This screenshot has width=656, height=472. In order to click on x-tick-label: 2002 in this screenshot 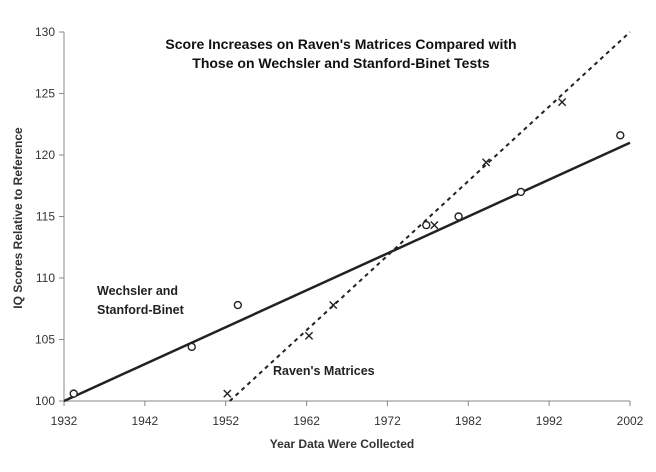, I will do `click(630, 421)`.